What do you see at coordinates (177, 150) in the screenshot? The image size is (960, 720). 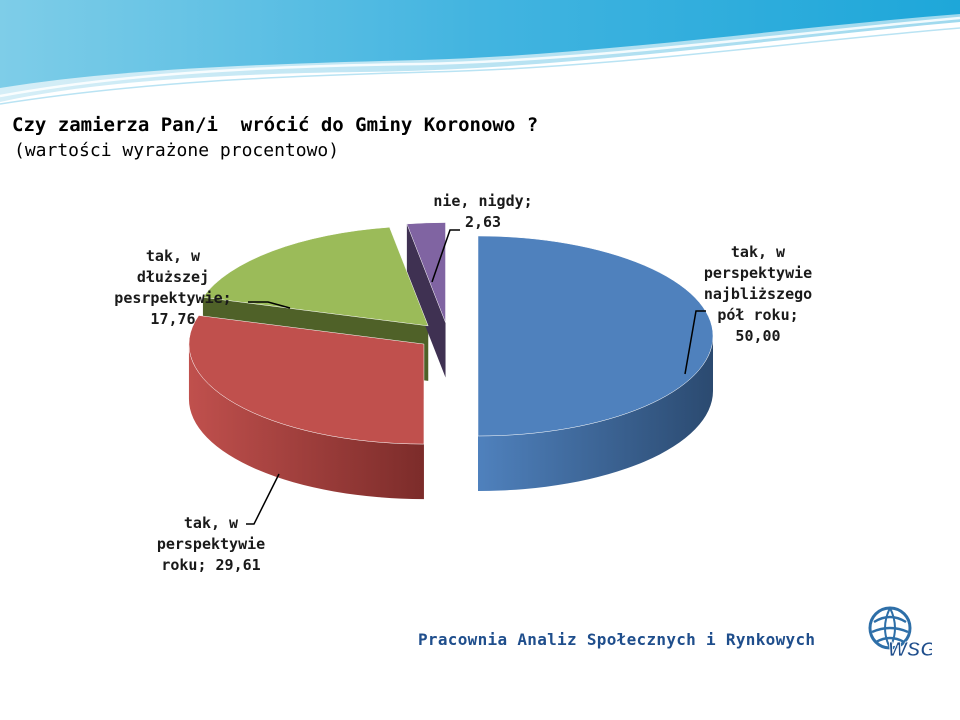 I see `slide-subtitle: (wartości wyrażone procentowo)` at bounding box center [177, 150].